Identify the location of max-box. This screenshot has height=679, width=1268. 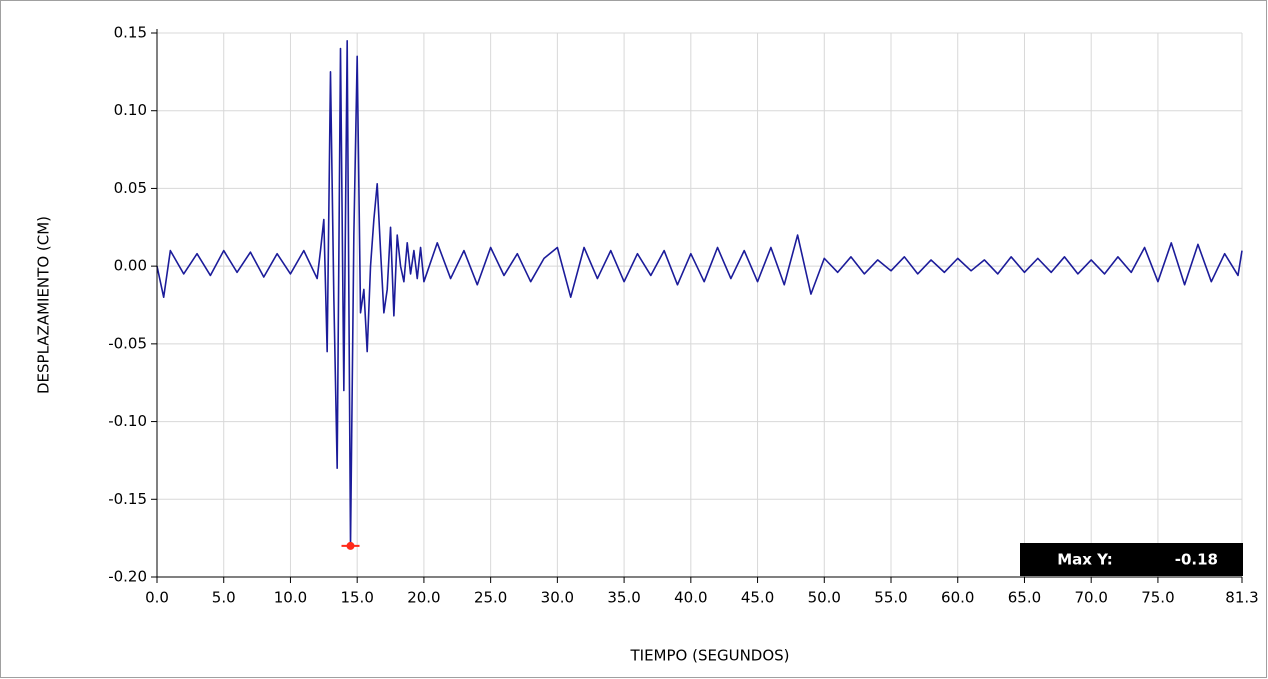
(1131, 559).